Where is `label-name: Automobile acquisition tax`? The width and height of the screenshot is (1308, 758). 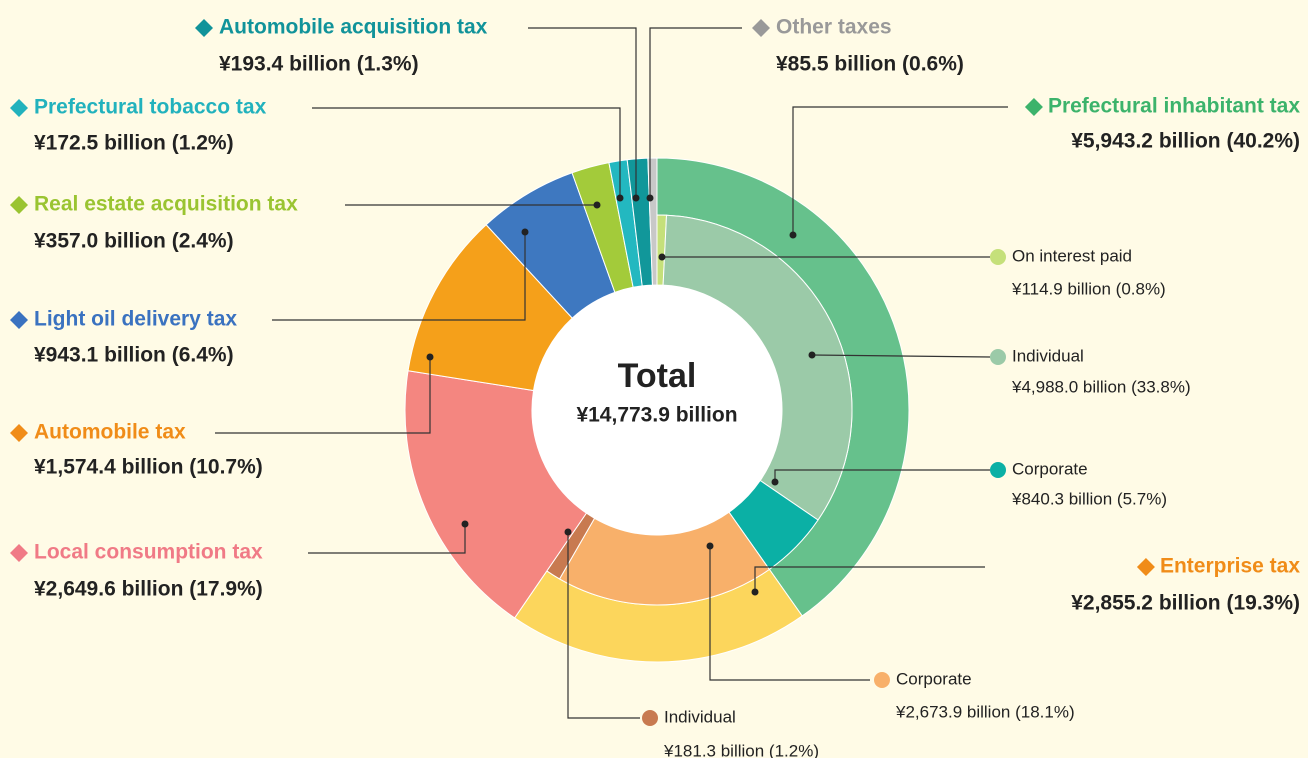
label-name: Automobile acquisition tax is located at coordinates (353, 27).